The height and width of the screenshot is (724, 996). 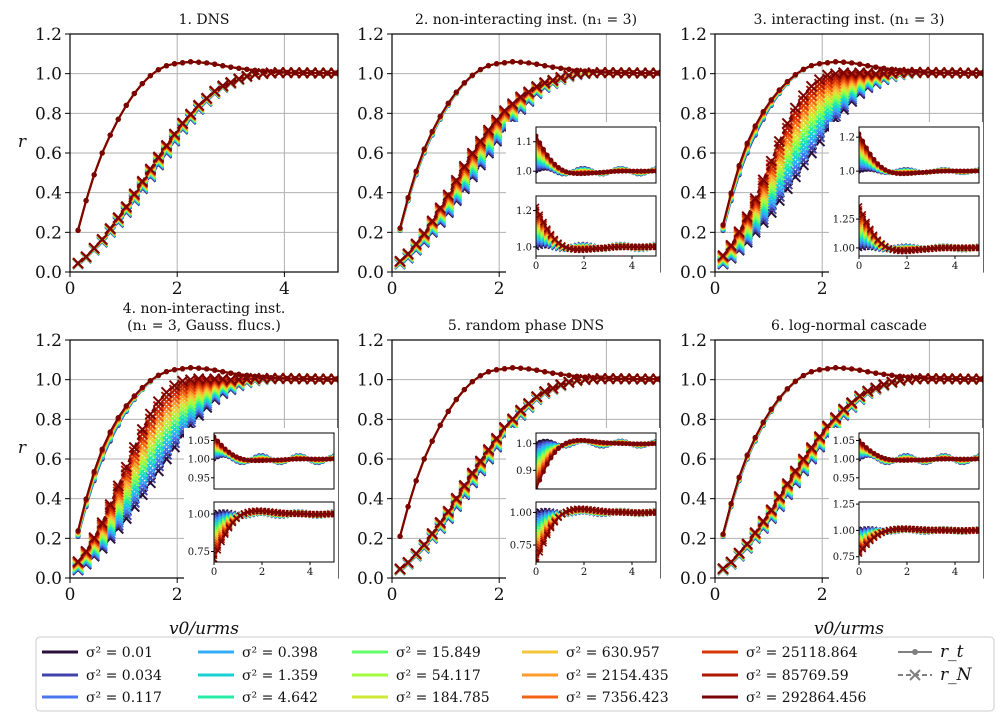 I want to click on xtick-label: 2, so click(x=177, y=289).